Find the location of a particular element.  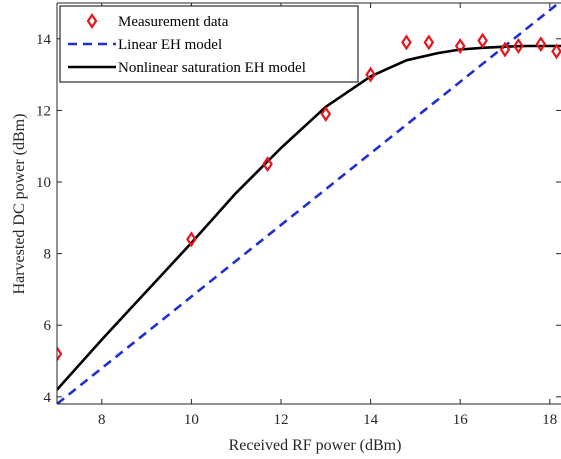

x-tick-label-16: 16 is located at coordinates (461, 420).